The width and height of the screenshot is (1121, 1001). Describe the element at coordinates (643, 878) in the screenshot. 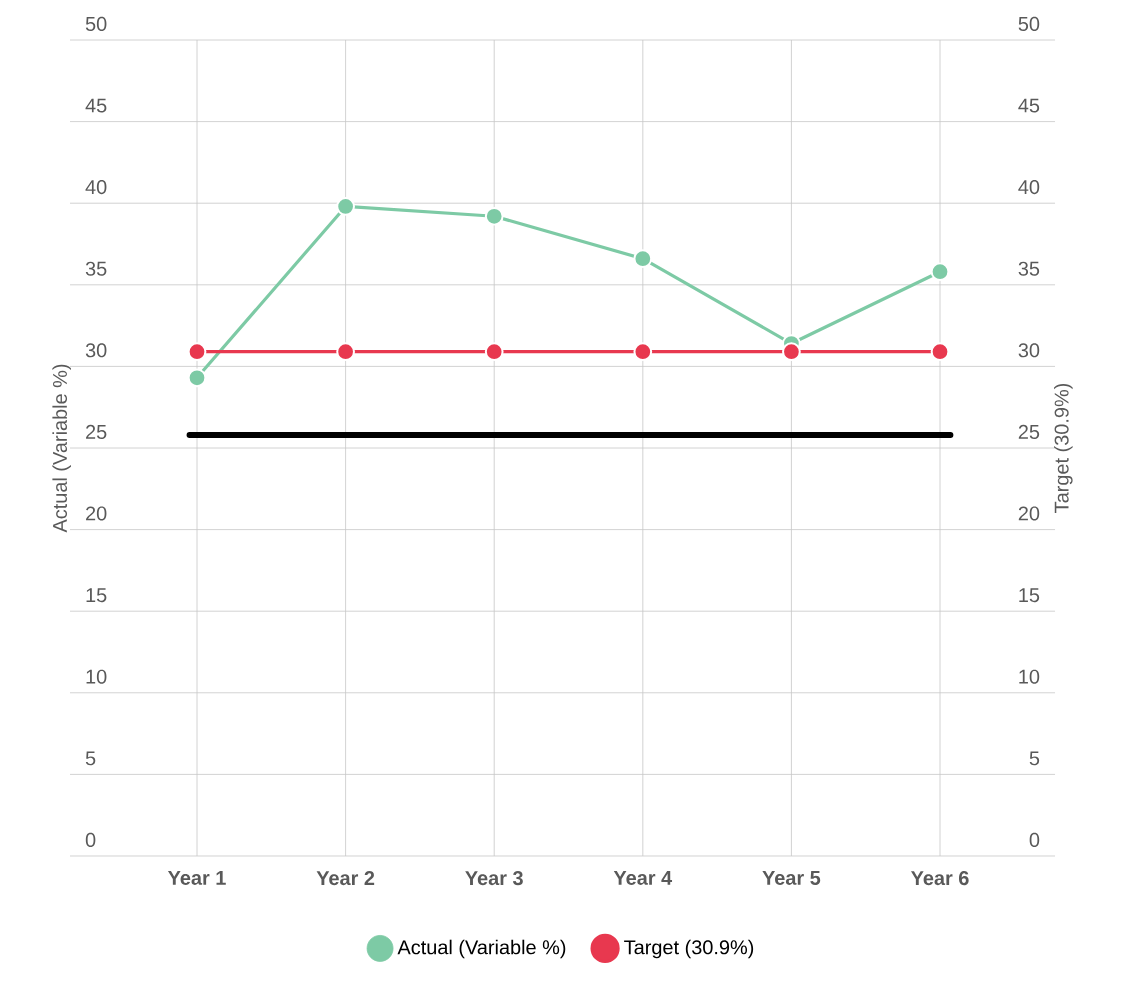

I see `x-tick-label: Year 4` at that location.